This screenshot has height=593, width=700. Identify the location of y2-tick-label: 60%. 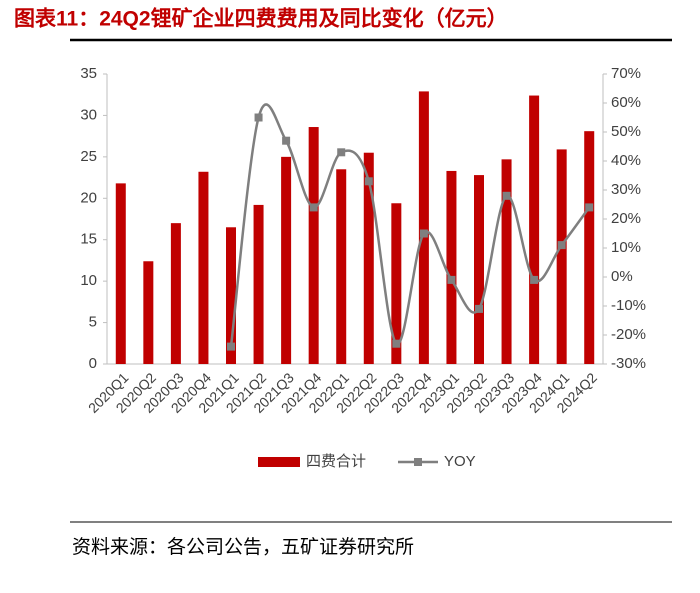
(626, 102).